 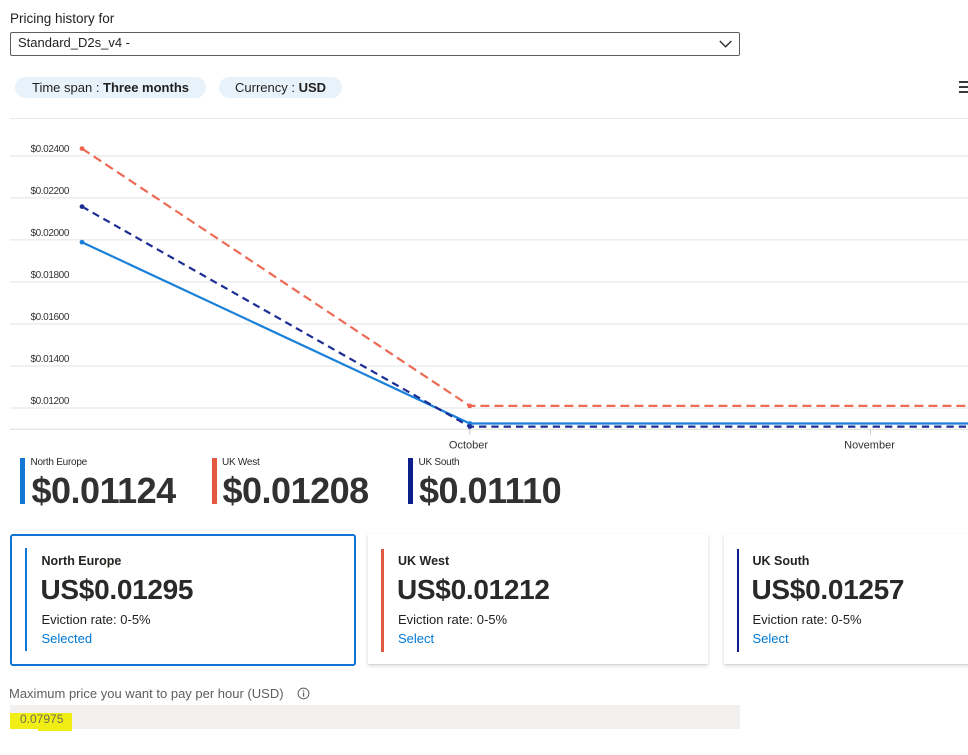 What do you see at coordinates (49, 149) in the screenshot?
I see `svg-text: $0.02400` at bounding box center [49, 149].